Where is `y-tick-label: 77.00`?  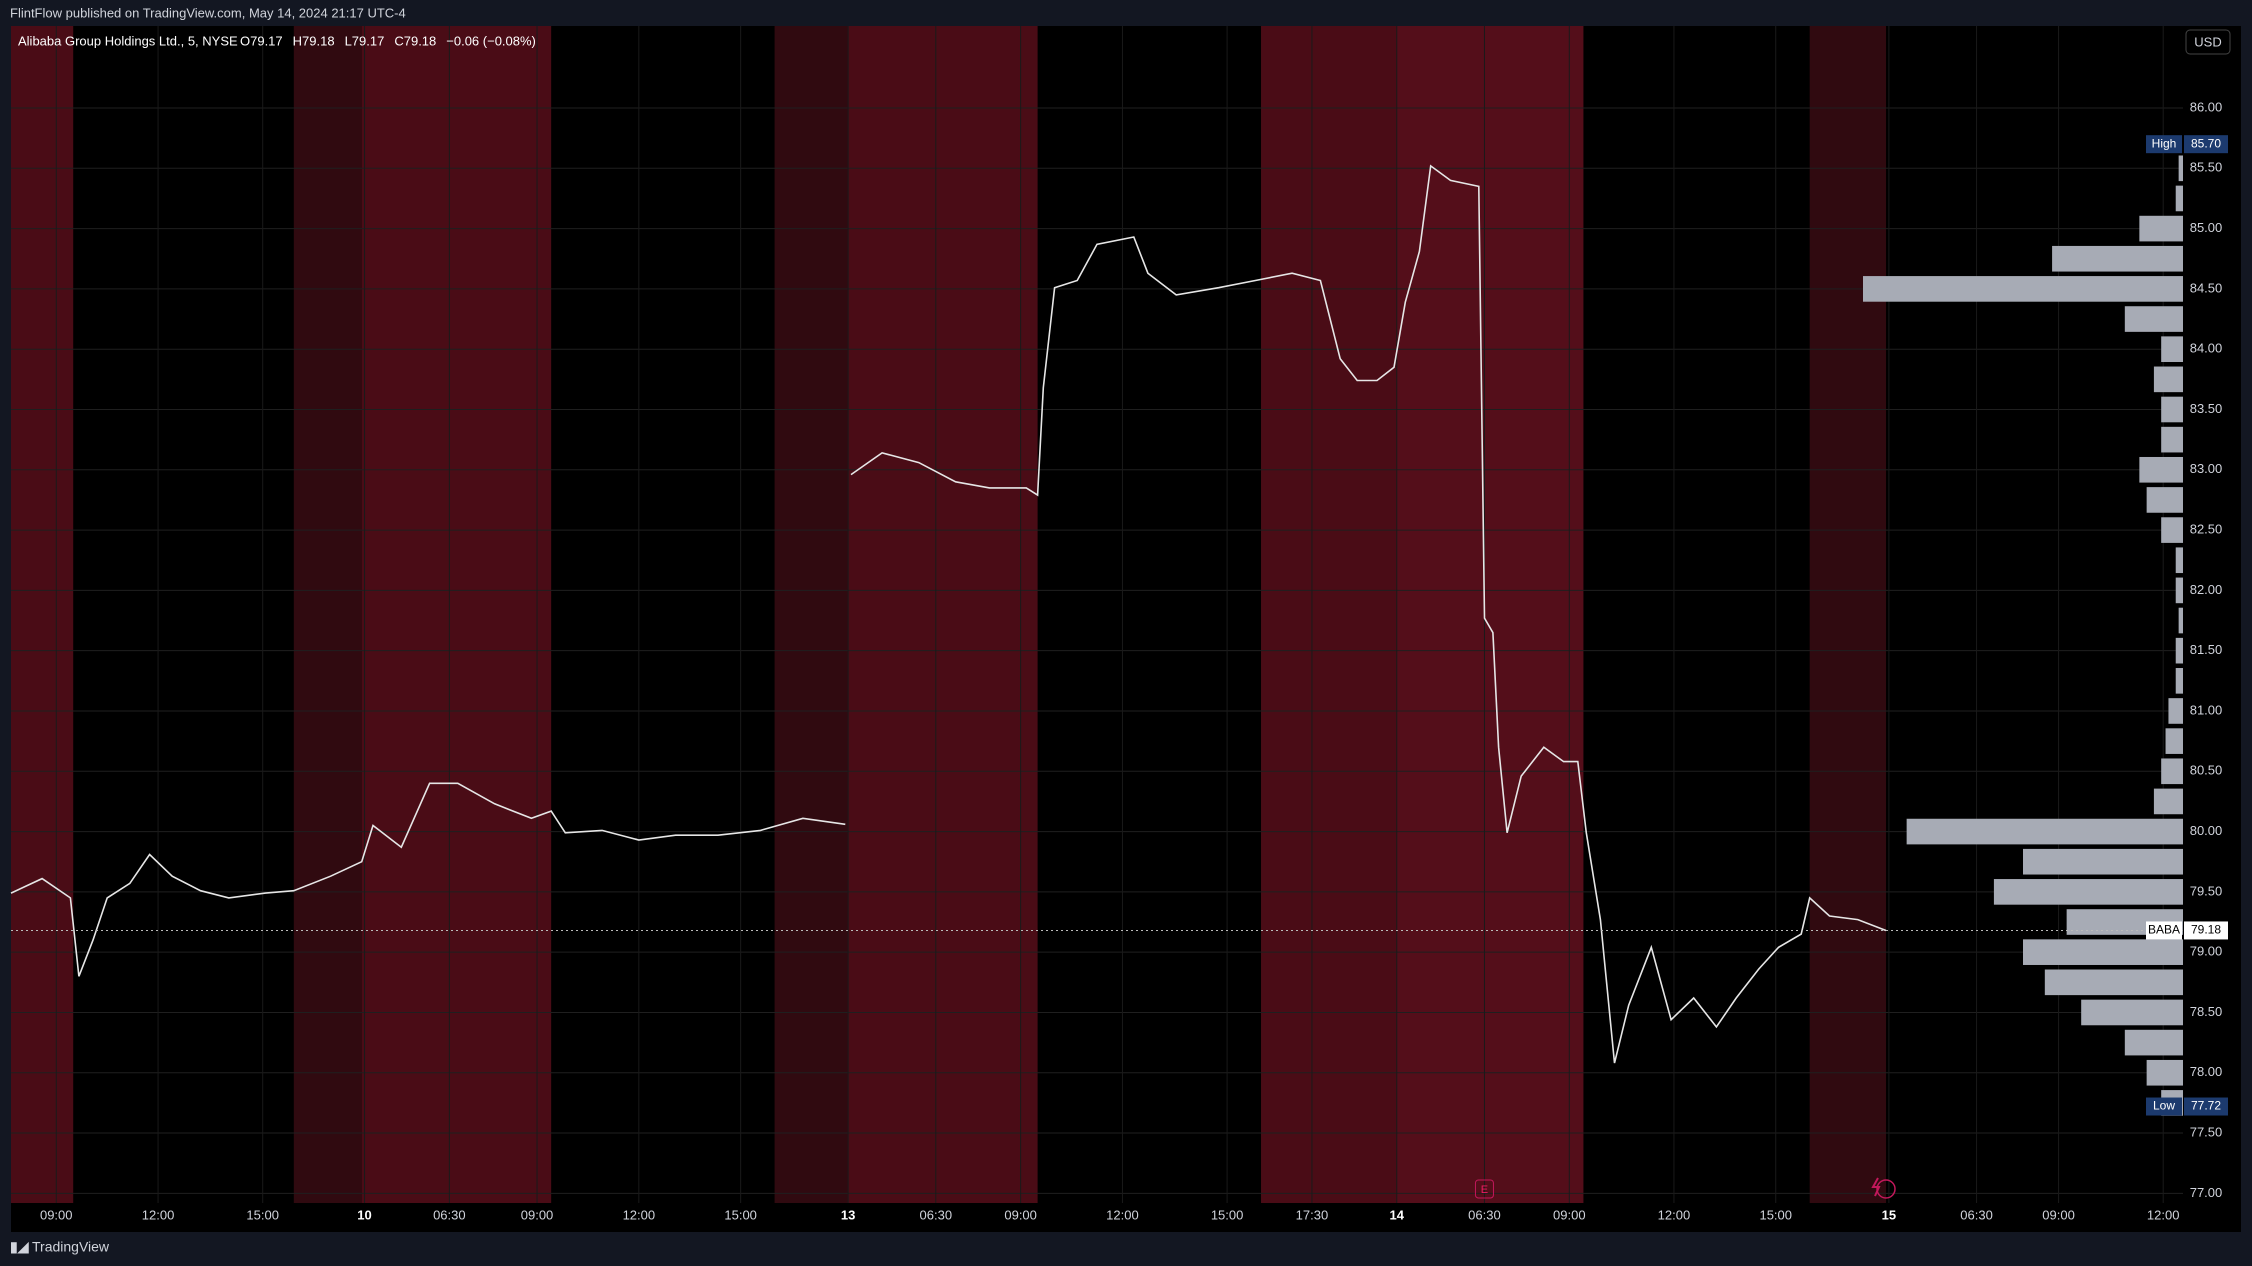
y-tick-label: 77.00 is located at coordinates (2206, 1192).